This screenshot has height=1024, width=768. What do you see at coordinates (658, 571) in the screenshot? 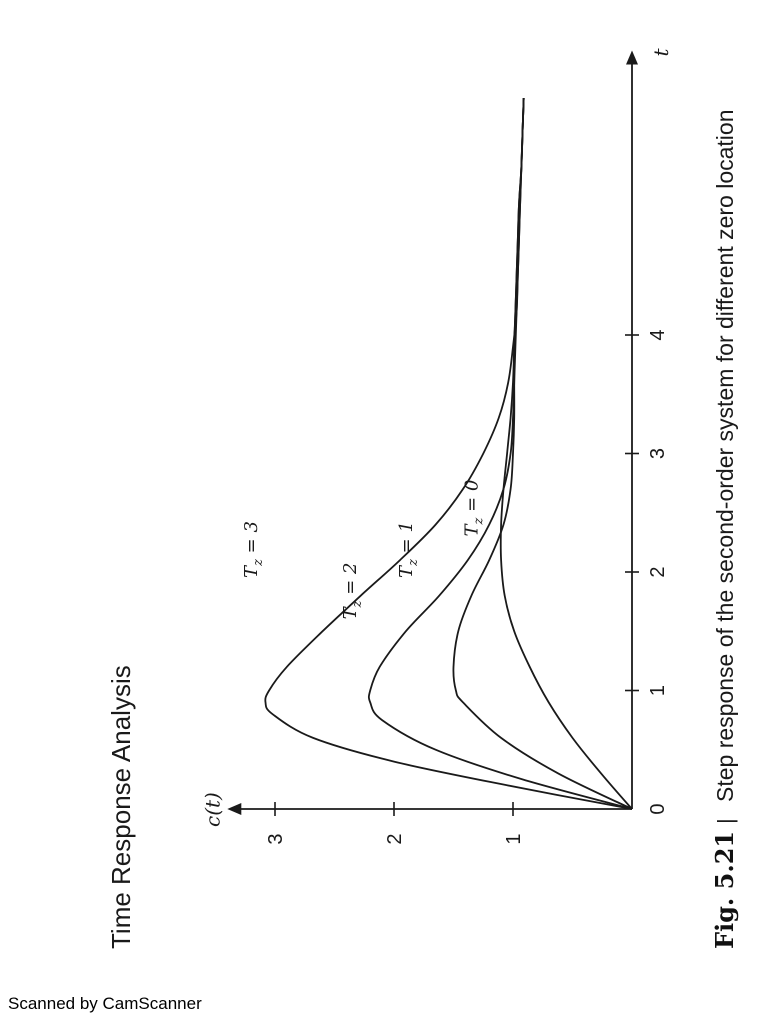
I see `x-tick-label: 2` at bounding box center [658, 571].